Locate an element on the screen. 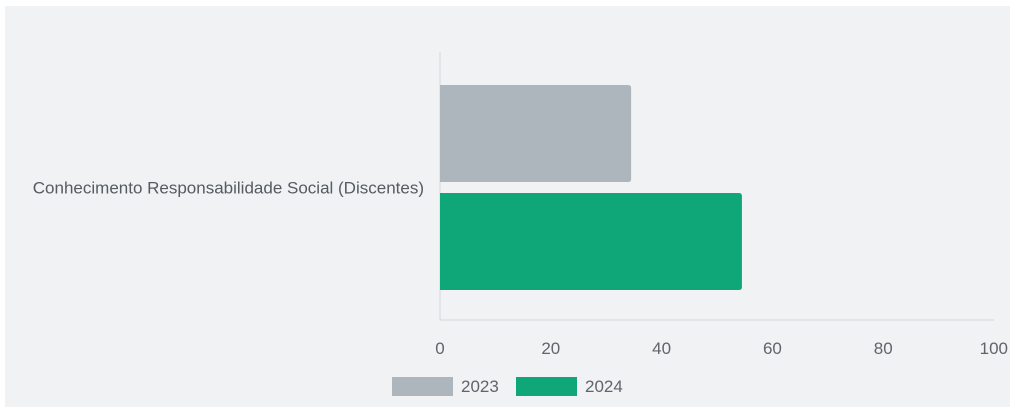  x-tick-label: 0 is located at coordinates (439, 348).